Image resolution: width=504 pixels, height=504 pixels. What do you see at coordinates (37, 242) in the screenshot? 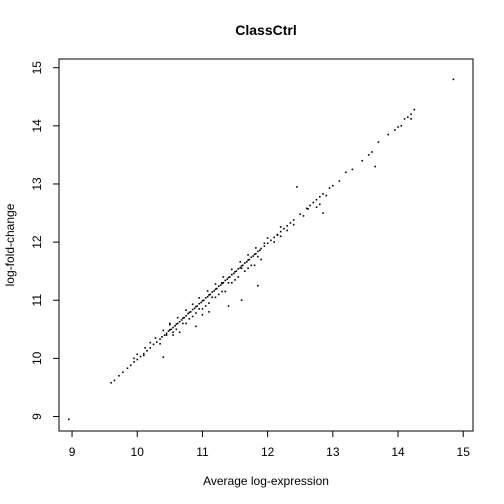
I see `y-tick-label: 12` at bounding box center [37, 242].